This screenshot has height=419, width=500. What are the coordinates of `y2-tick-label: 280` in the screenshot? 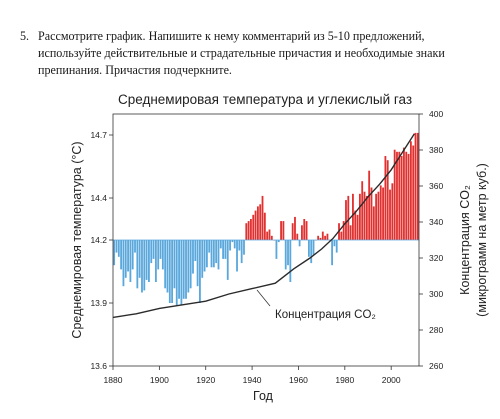 It's located at (436, 330).